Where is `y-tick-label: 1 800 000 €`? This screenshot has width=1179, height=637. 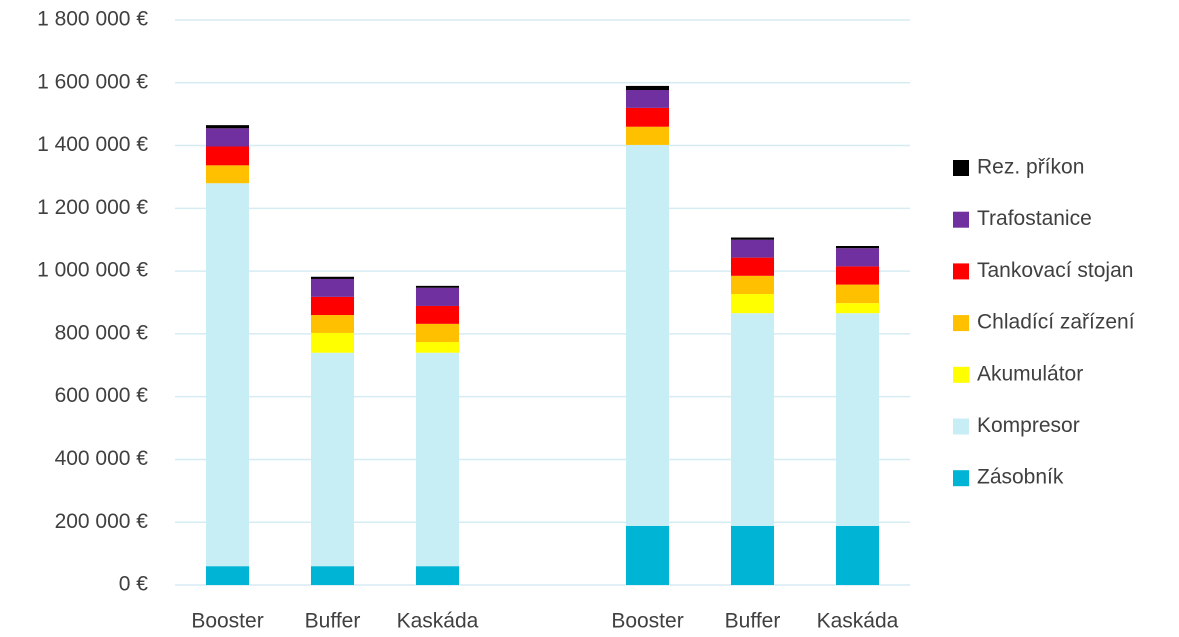 y-tick-label: 1 800 000 € is located at coordinates (92, 19).